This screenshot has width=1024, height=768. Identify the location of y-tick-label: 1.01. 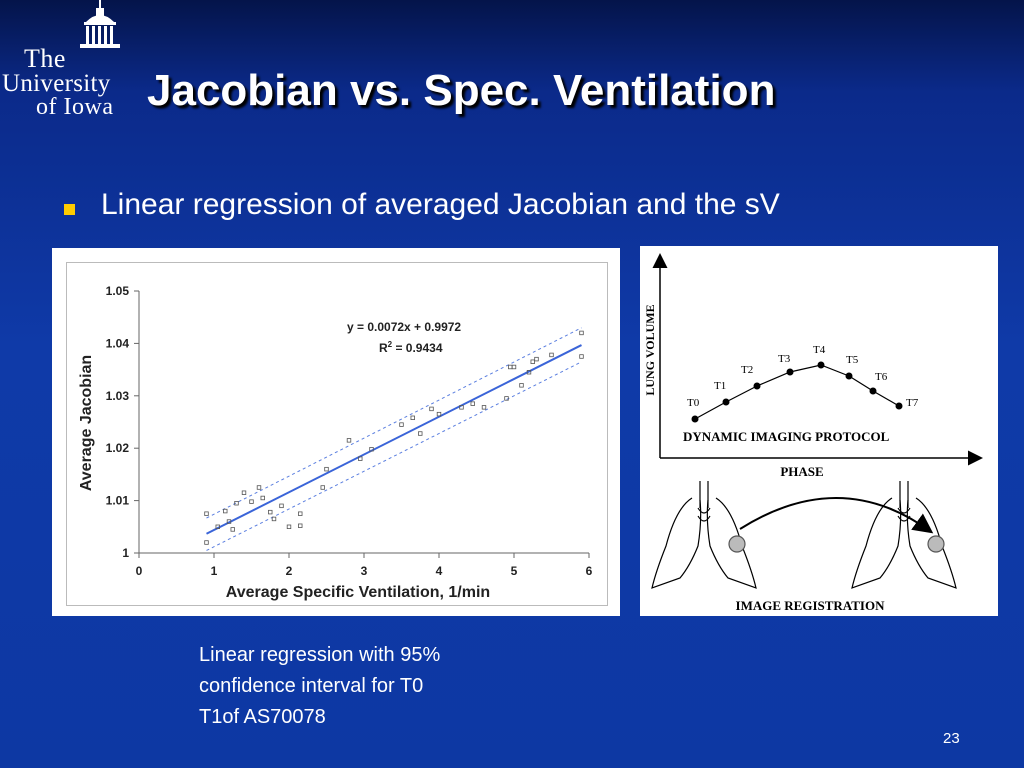
(118, 501).